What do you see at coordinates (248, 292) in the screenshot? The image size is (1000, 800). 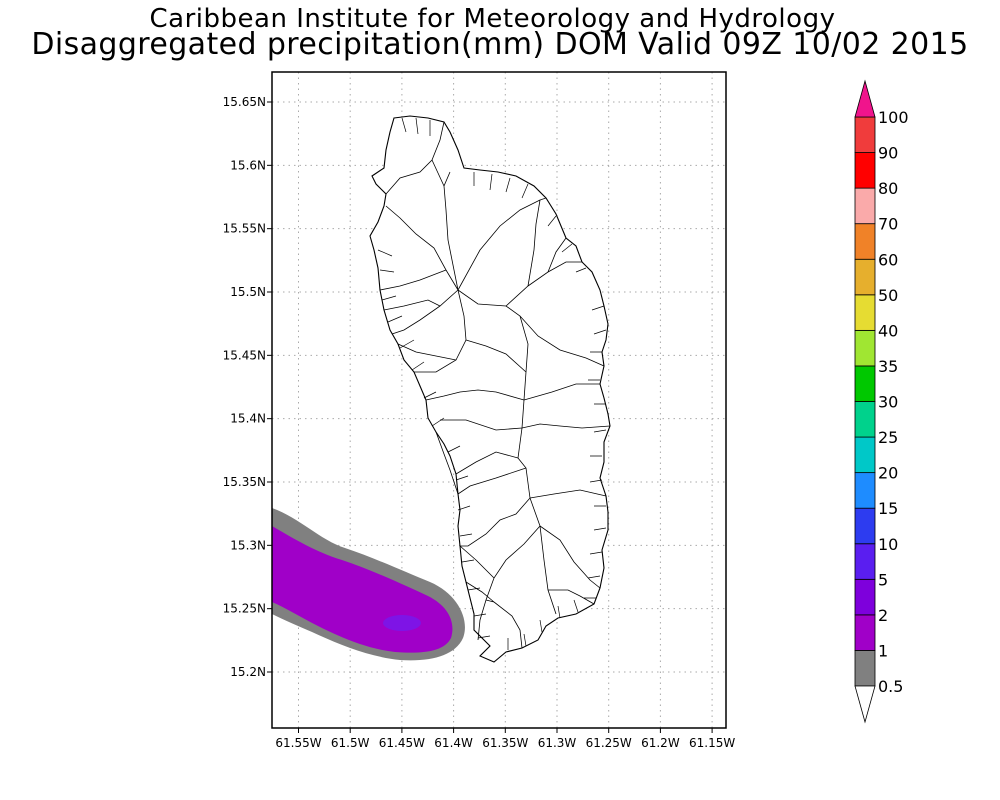 I see `lat-tick-label: 15.5N` at bounding box center [248, 292].